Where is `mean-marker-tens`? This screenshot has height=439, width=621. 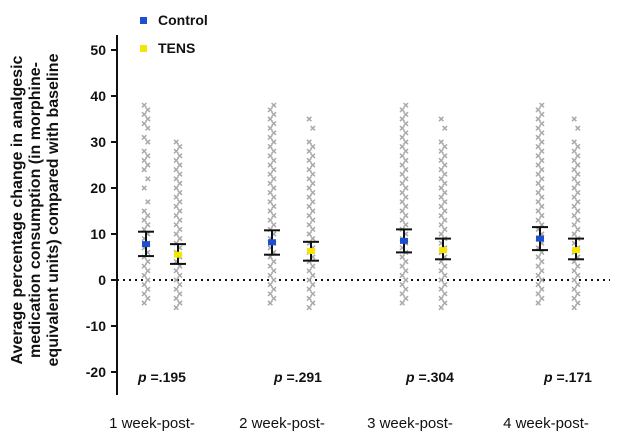
mean-marker-tens is located at coordinates (443, 250).